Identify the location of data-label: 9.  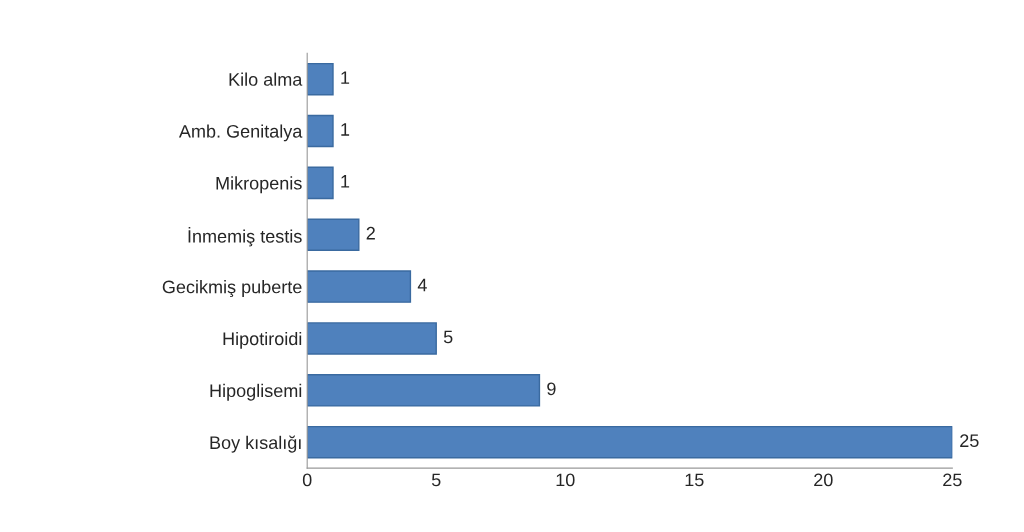
(551, 389).